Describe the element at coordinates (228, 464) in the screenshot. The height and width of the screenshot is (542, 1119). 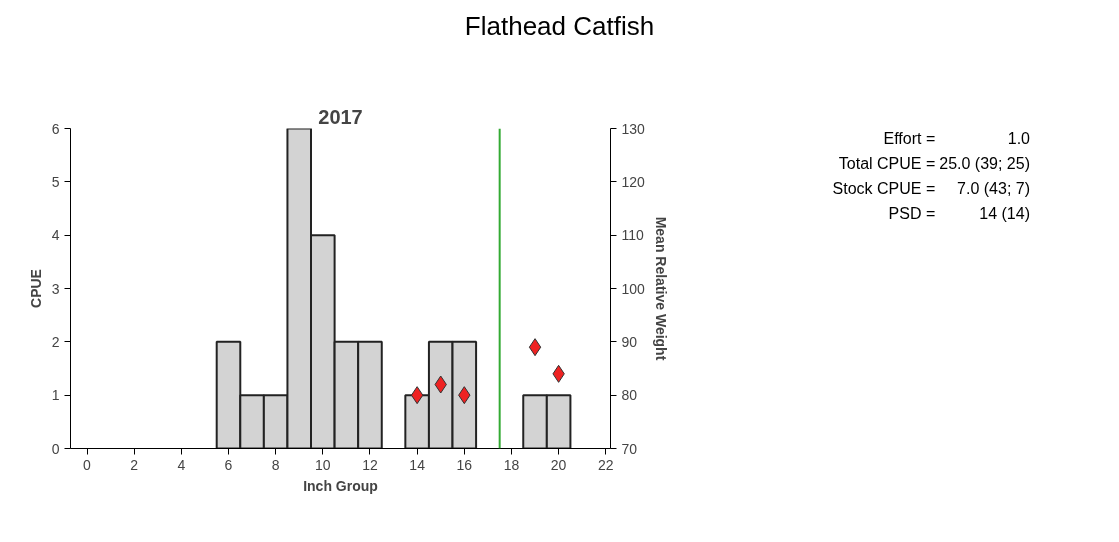
I see `x-tick-label: 6` at that location.